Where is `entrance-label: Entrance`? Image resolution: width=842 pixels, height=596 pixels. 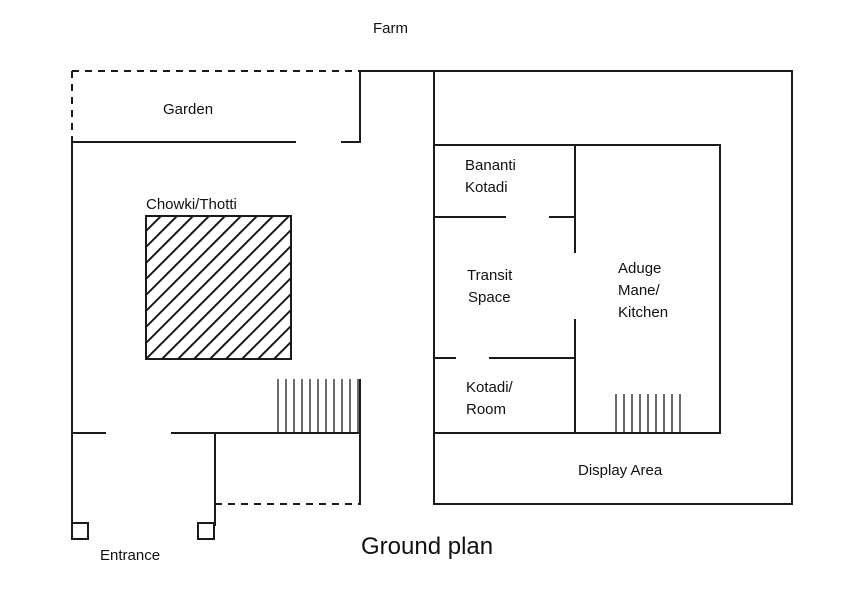 entrance-label: Entrance is located at coordinates (130, 555).